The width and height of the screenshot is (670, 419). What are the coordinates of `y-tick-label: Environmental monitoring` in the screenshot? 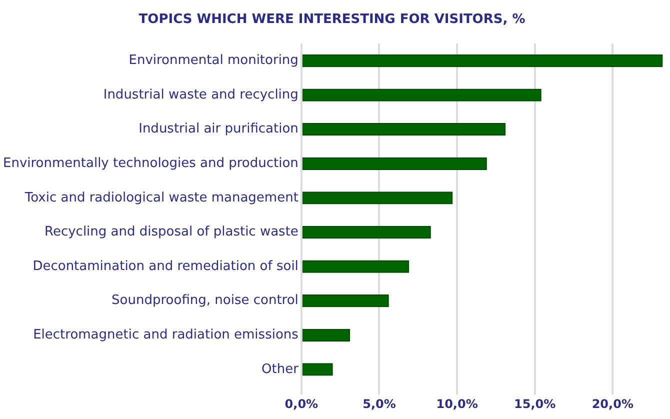 It's located at (213, 60).